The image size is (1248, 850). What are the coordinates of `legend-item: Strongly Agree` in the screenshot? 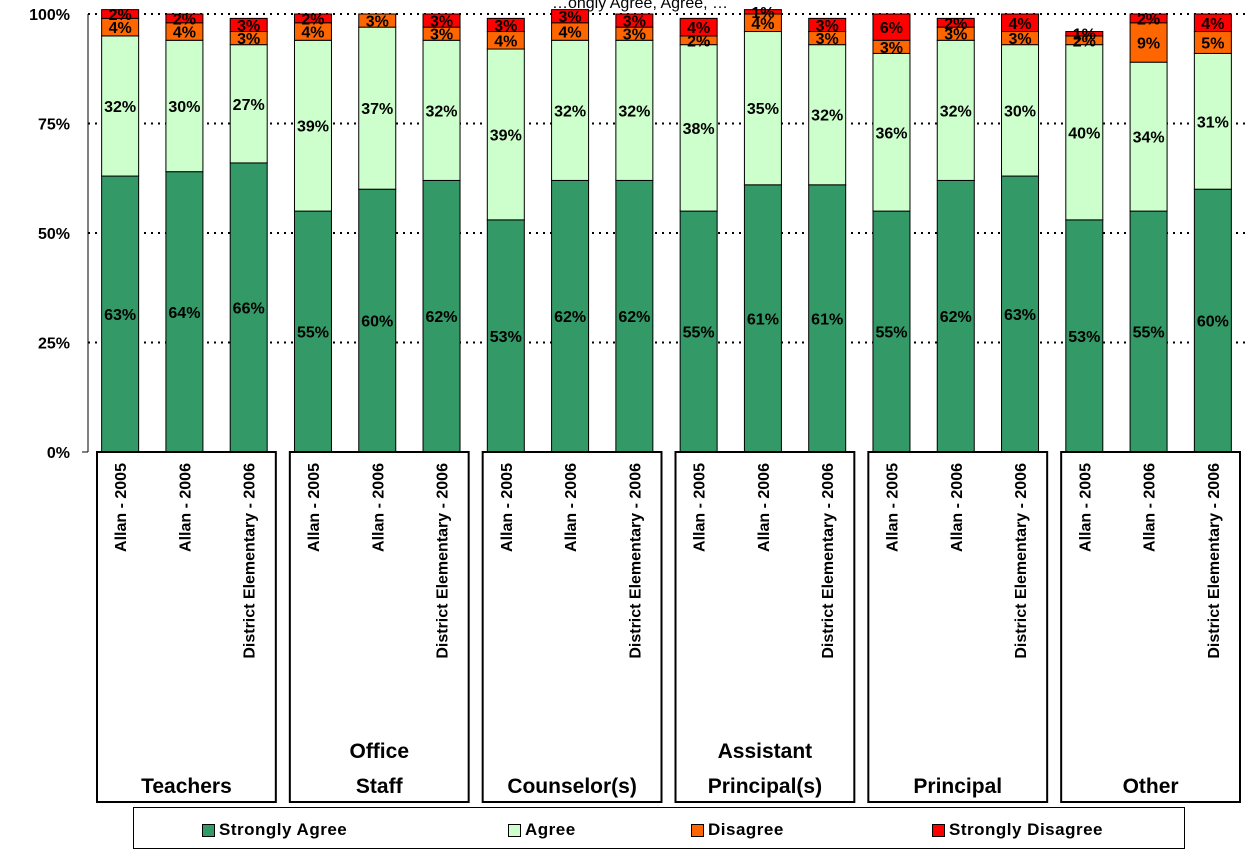 It's located at (274, 830).